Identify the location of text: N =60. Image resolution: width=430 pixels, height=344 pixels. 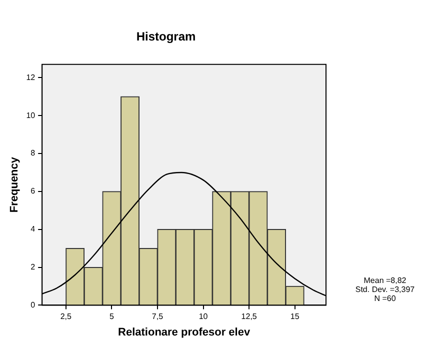
(385, 298).